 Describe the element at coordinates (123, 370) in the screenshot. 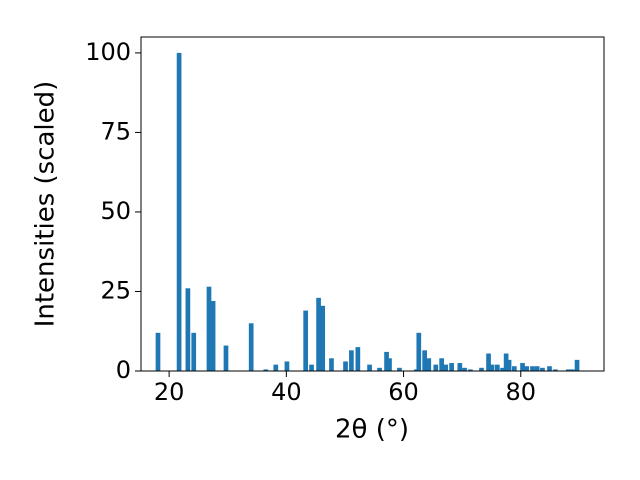

I see `y-tick-label: 0` at that location.